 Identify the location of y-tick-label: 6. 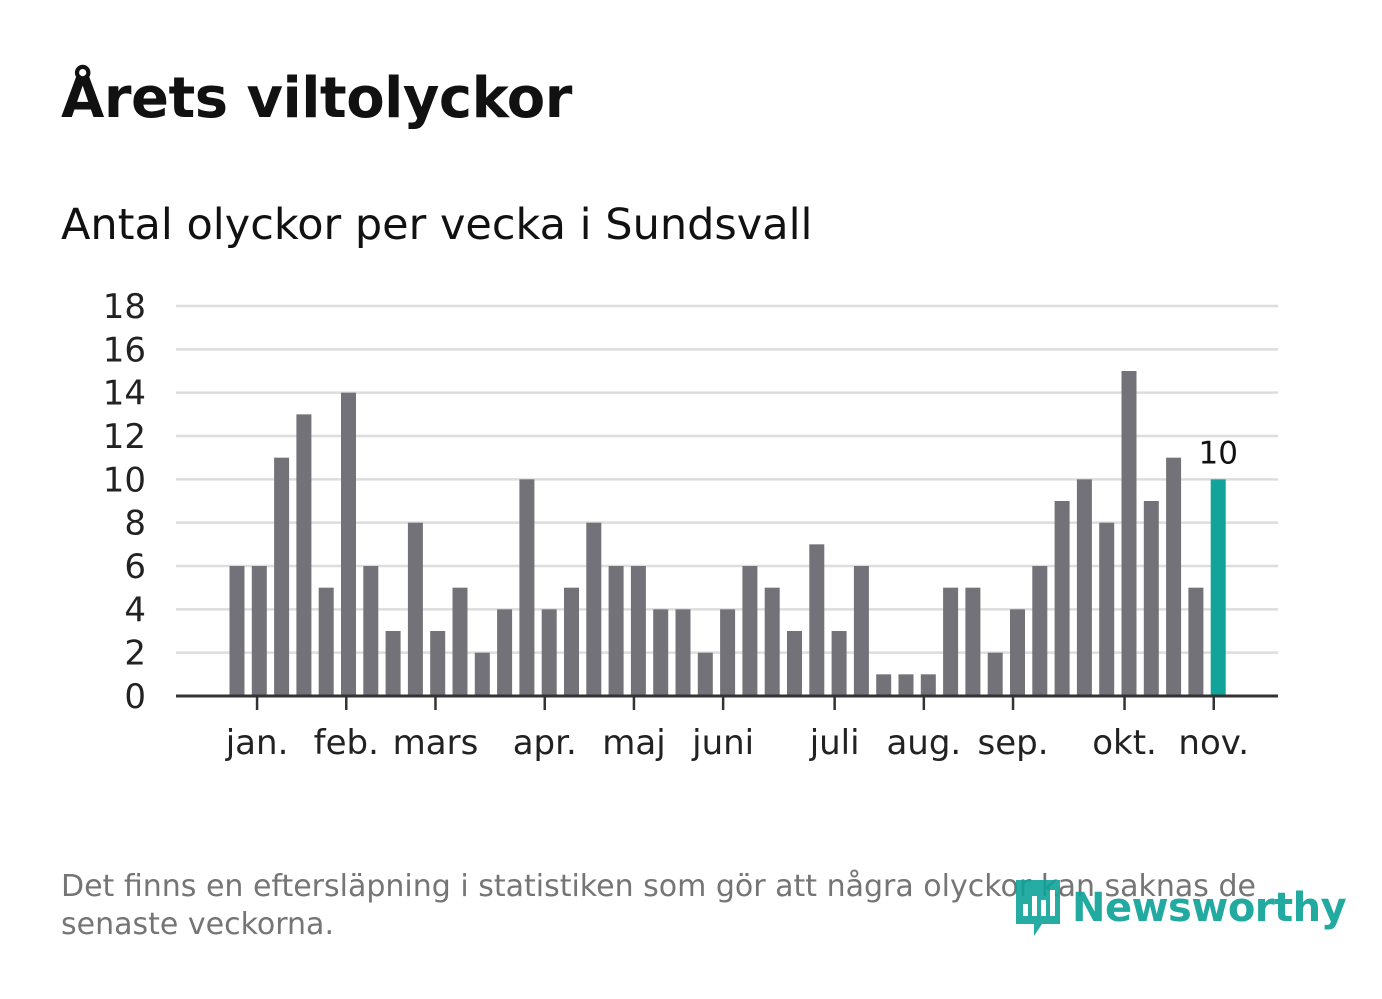
(135, 567).